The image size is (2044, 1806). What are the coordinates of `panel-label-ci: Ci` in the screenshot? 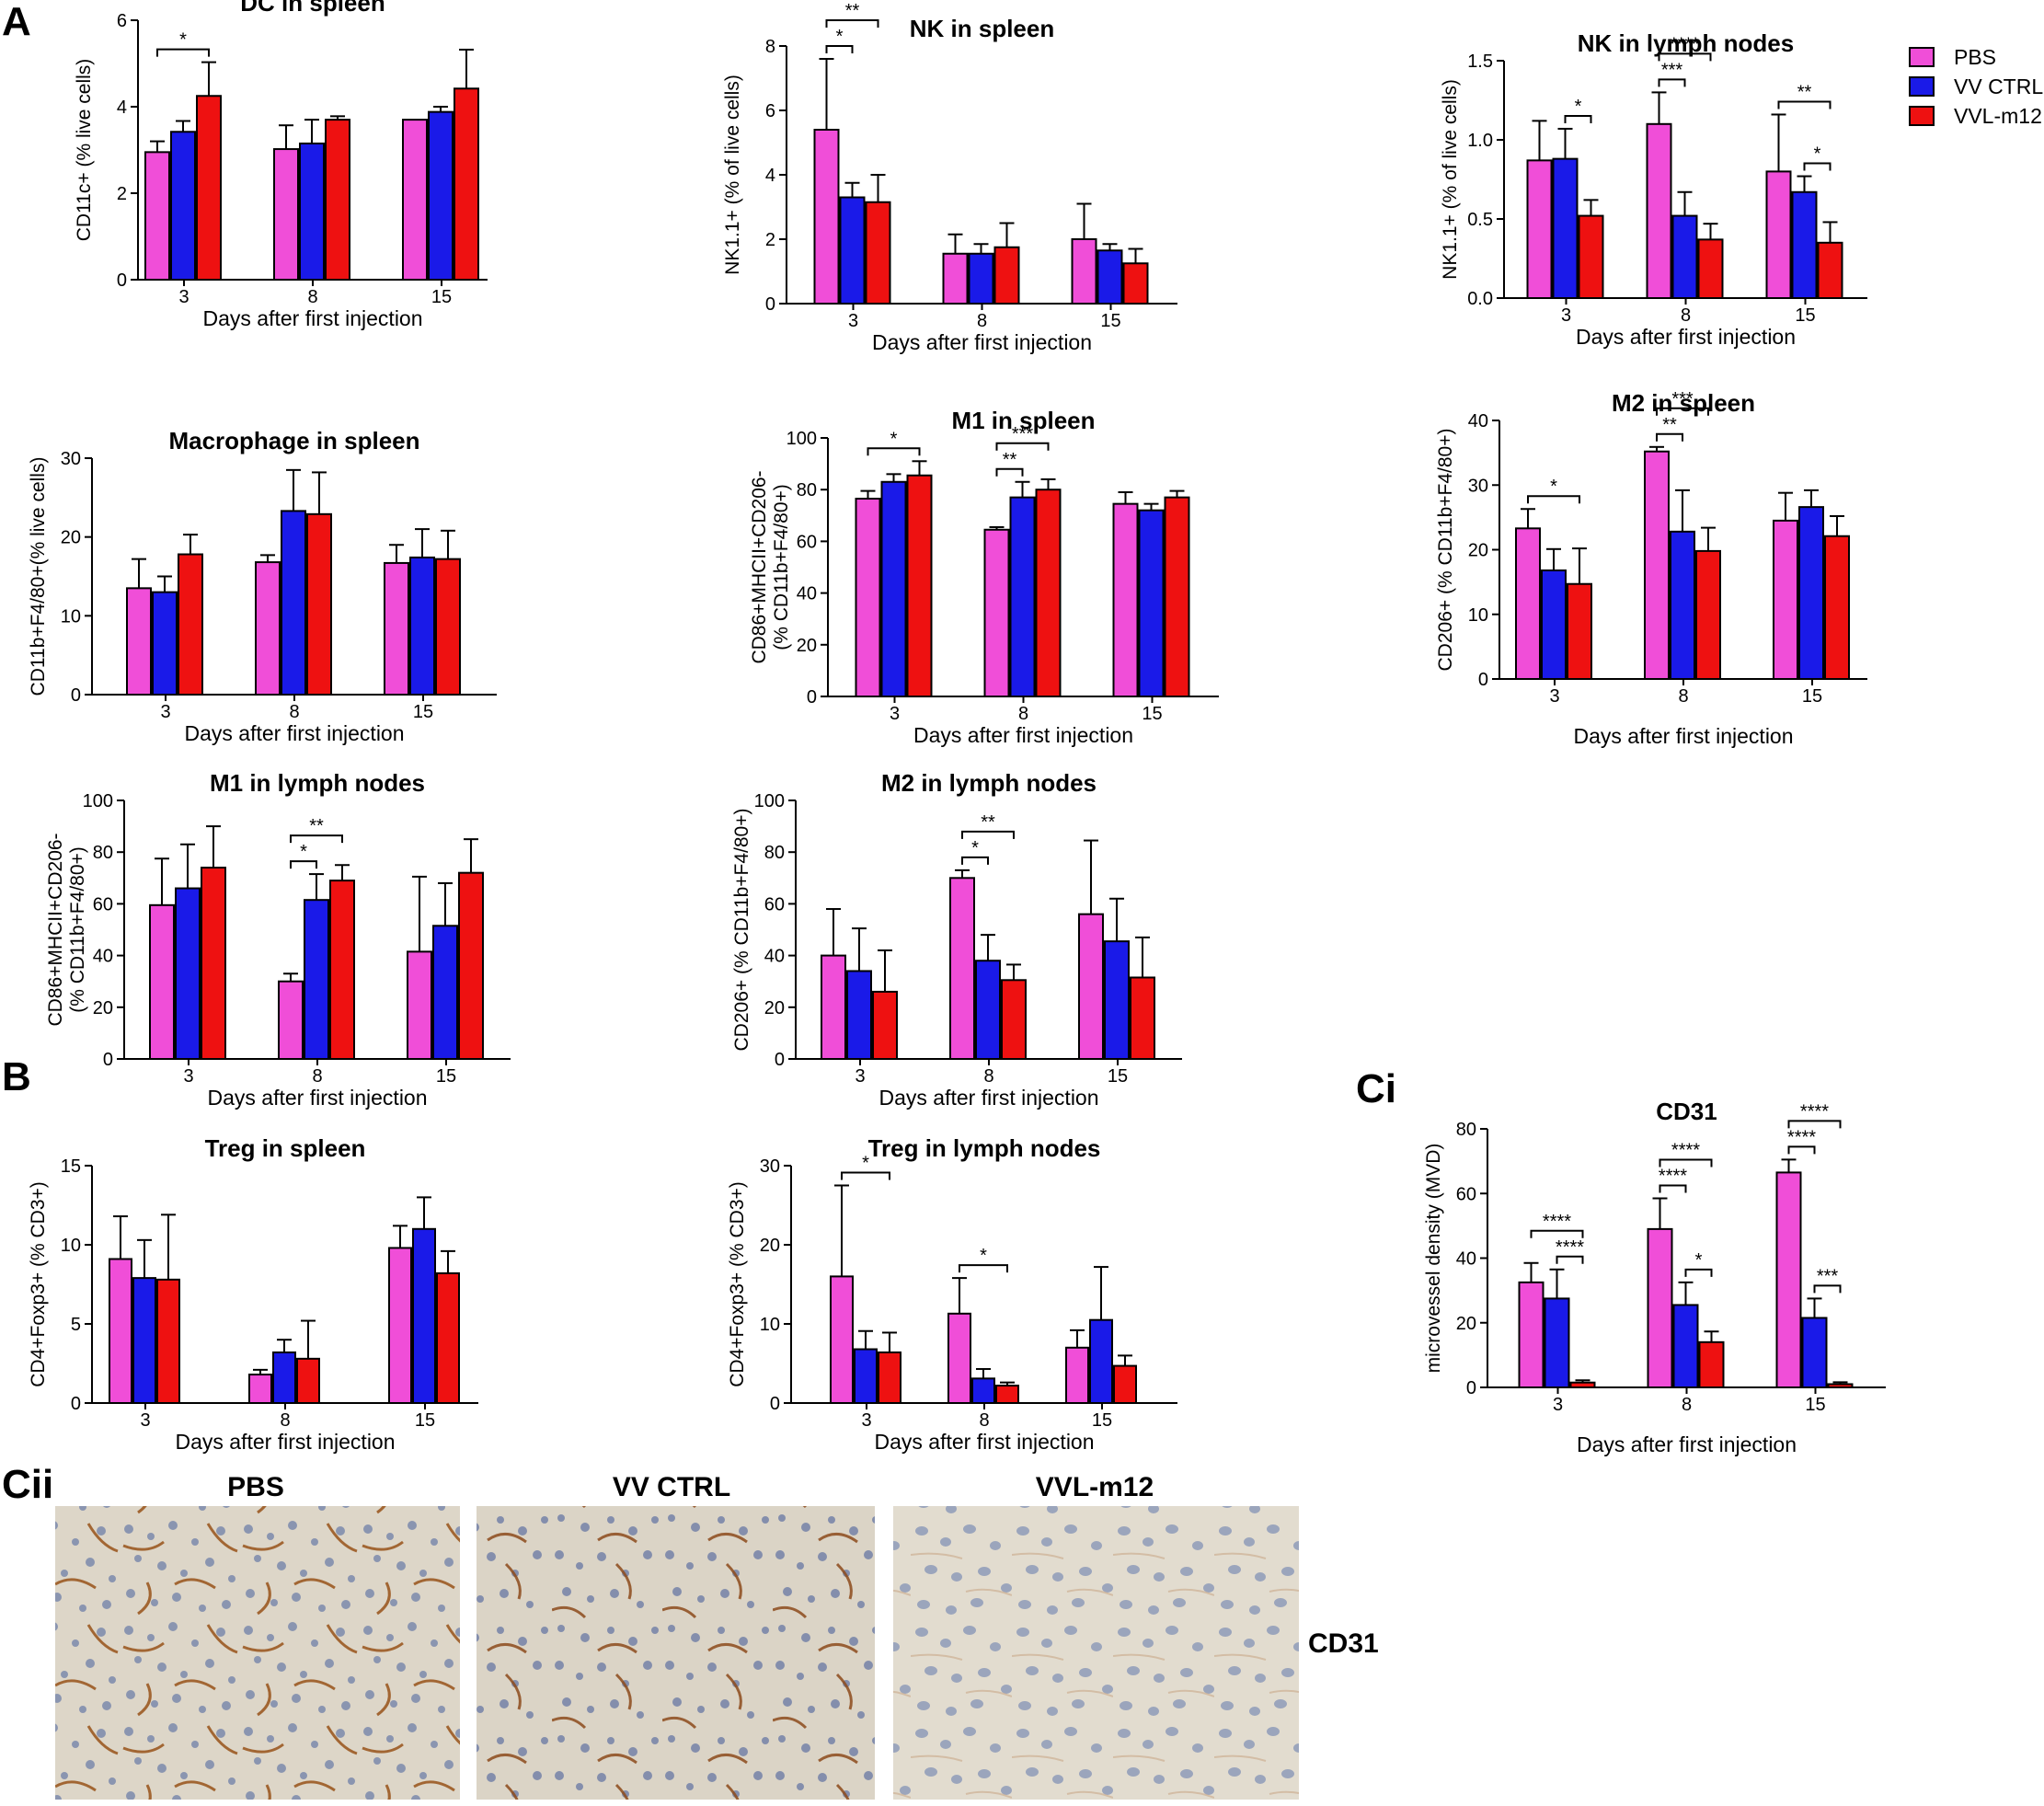 It's located at (1376, 1088).